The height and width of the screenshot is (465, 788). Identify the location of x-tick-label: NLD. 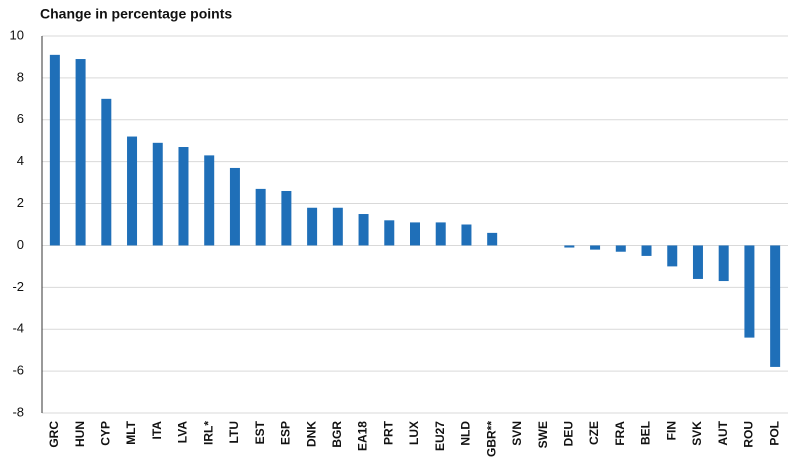
(466, 433).